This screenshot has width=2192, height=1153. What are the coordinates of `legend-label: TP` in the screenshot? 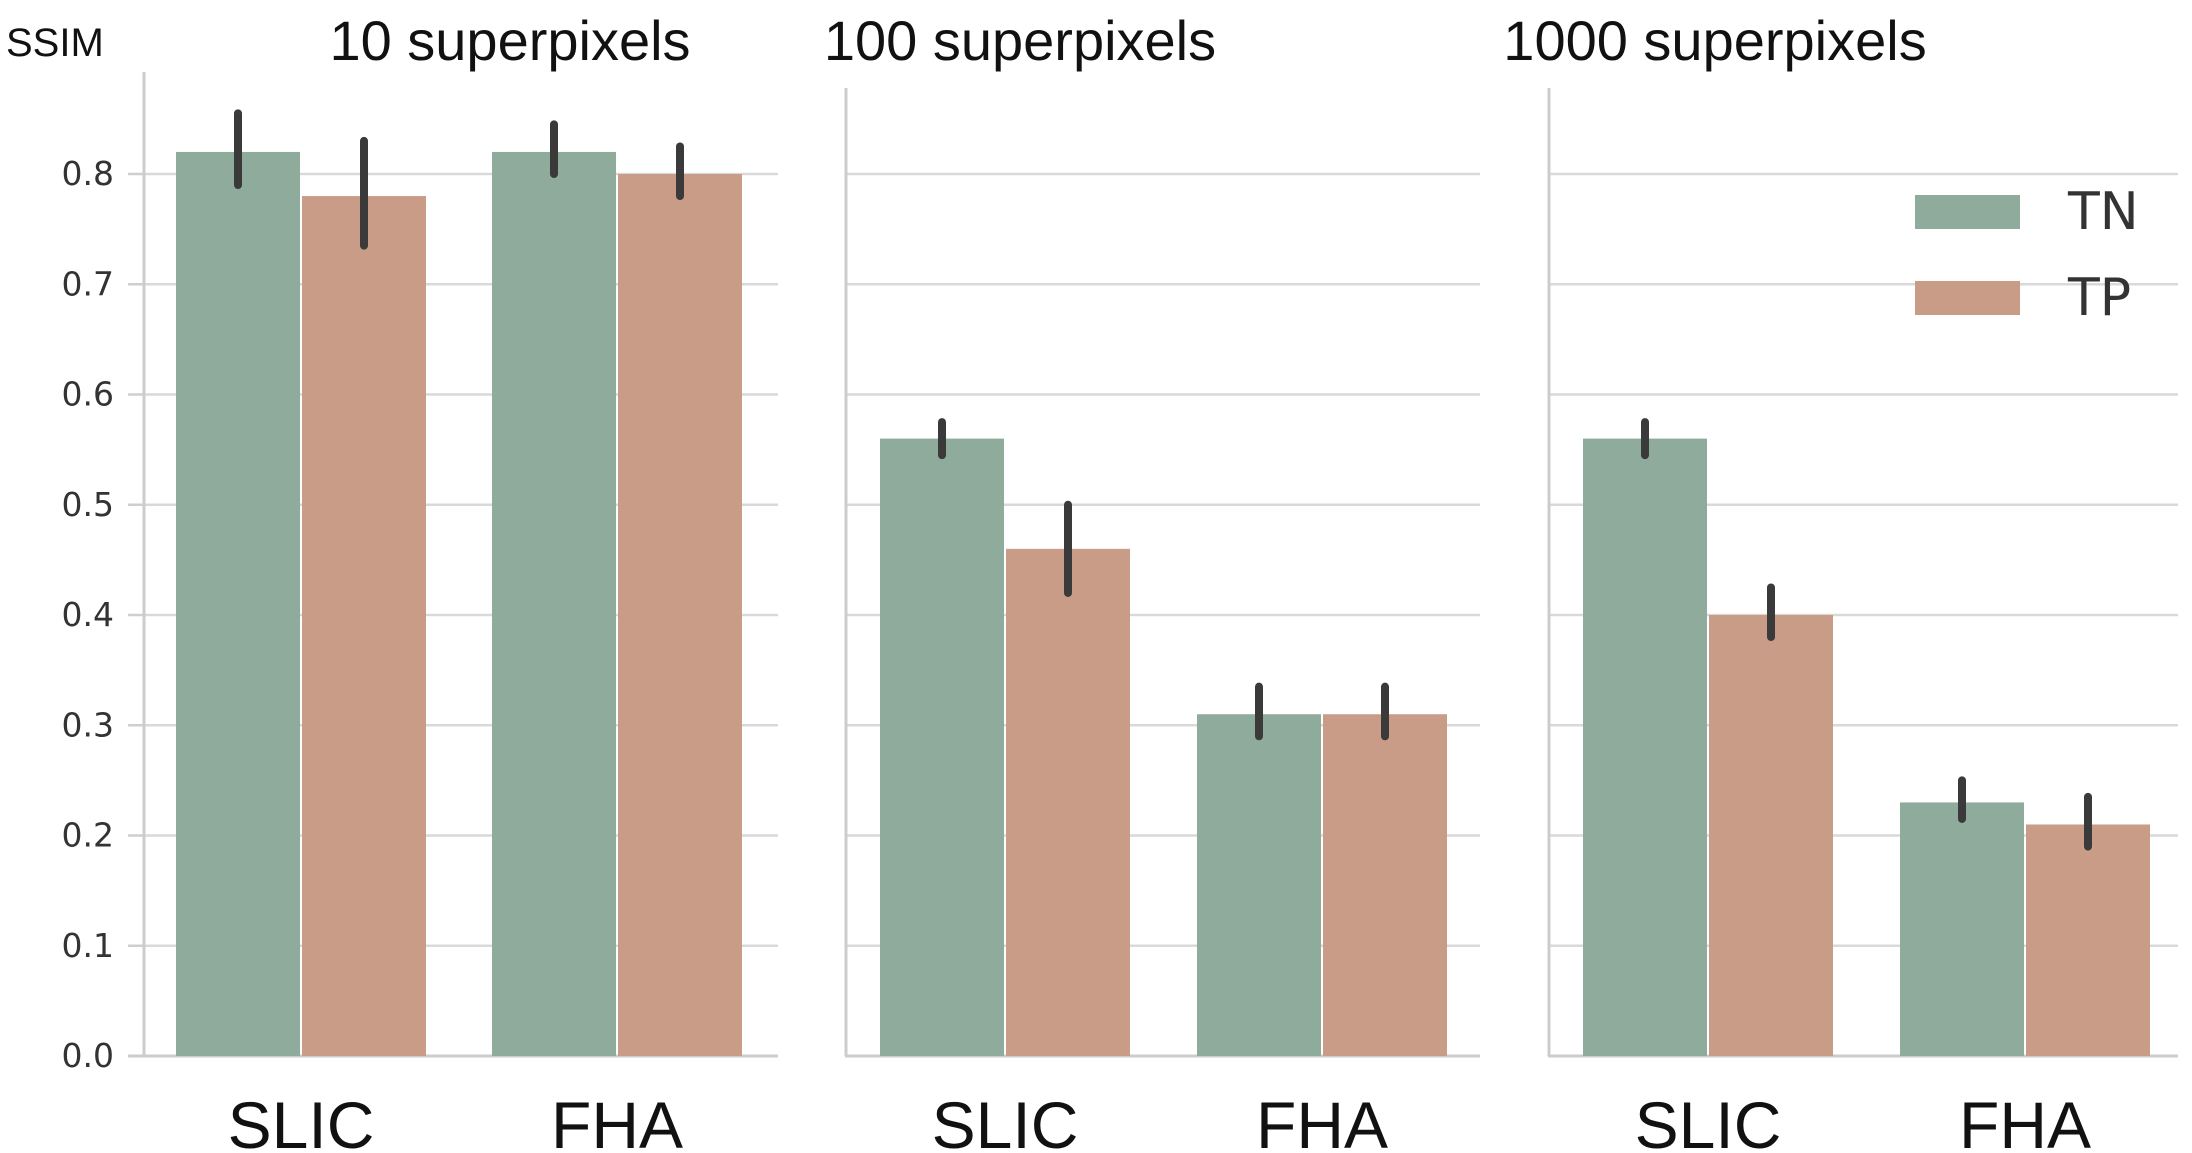 It's located at (2099, 298).